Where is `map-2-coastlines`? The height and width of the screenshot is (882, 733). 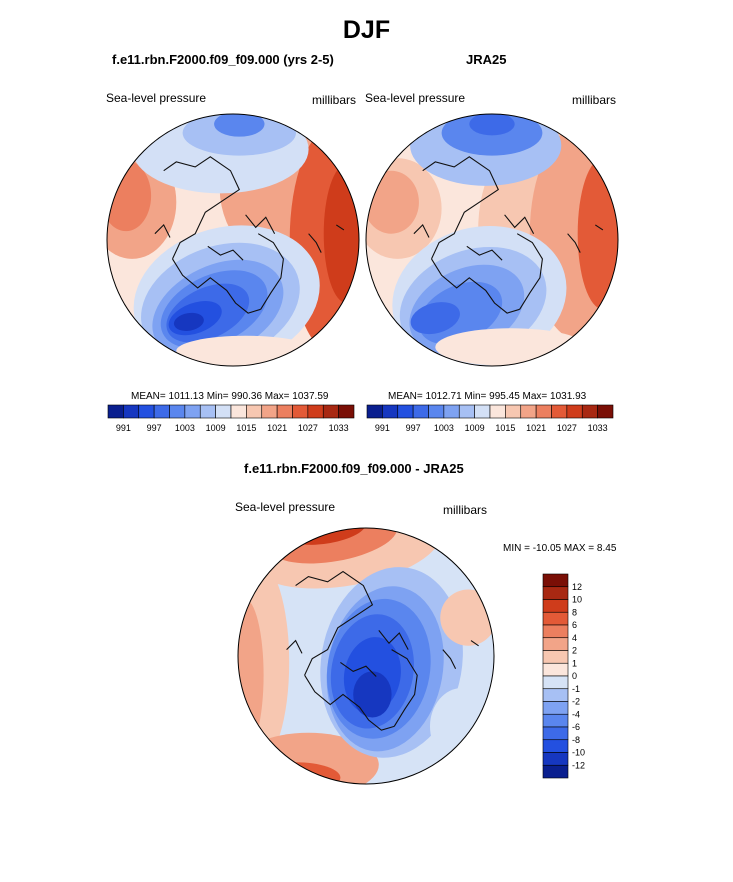
map-2-coastlines is located at coordinates (508, 235).